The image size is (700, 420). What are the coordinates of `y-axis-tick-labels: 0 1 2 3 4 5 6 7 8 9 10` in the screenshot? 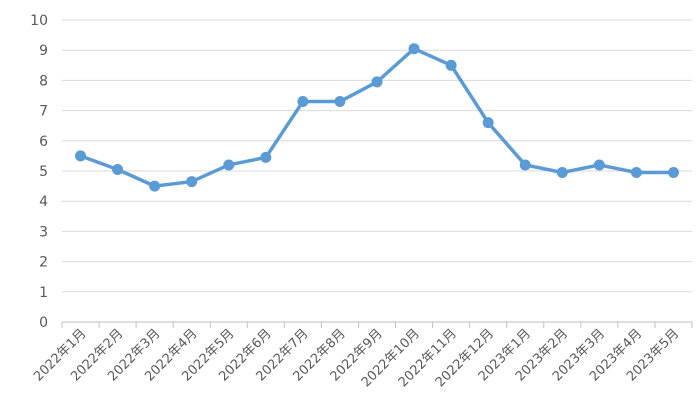 It's located at (39, 172).